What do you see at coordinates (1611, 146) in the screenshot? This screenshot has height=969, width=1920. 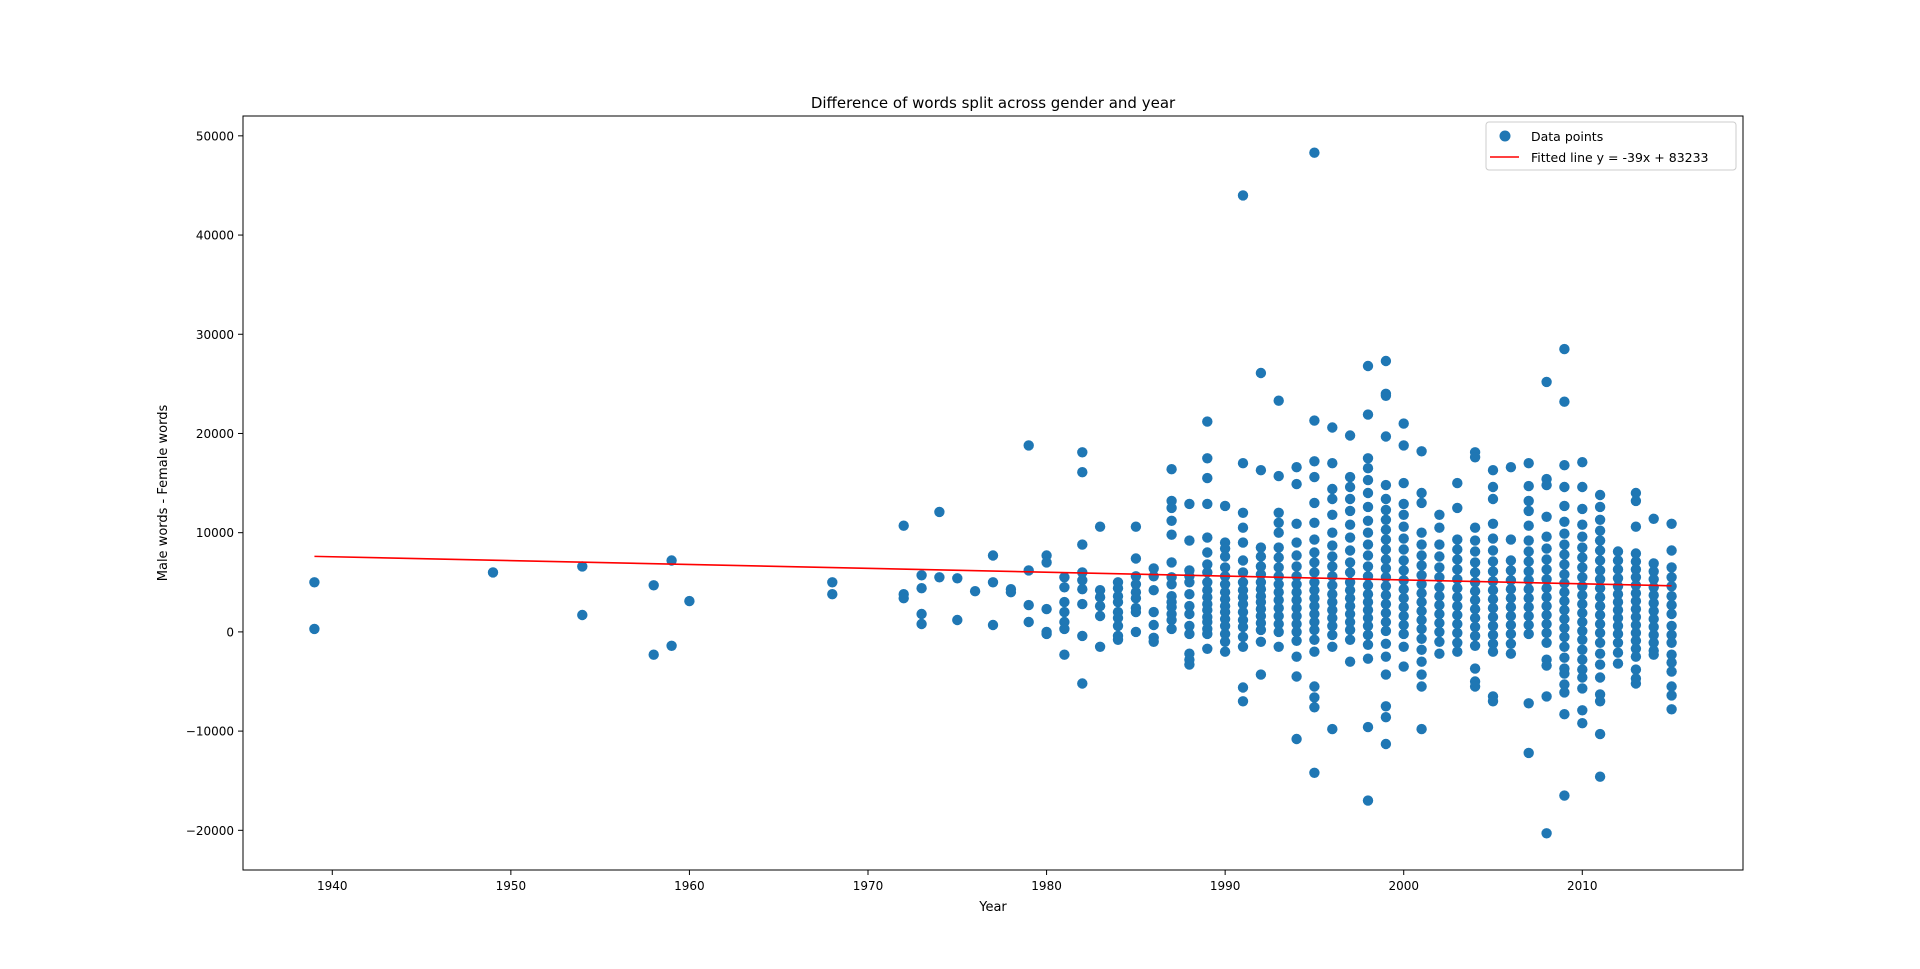 I see `legend: Data points Fitted line y = -39x + 83233` at bounding box center [1611, 146].